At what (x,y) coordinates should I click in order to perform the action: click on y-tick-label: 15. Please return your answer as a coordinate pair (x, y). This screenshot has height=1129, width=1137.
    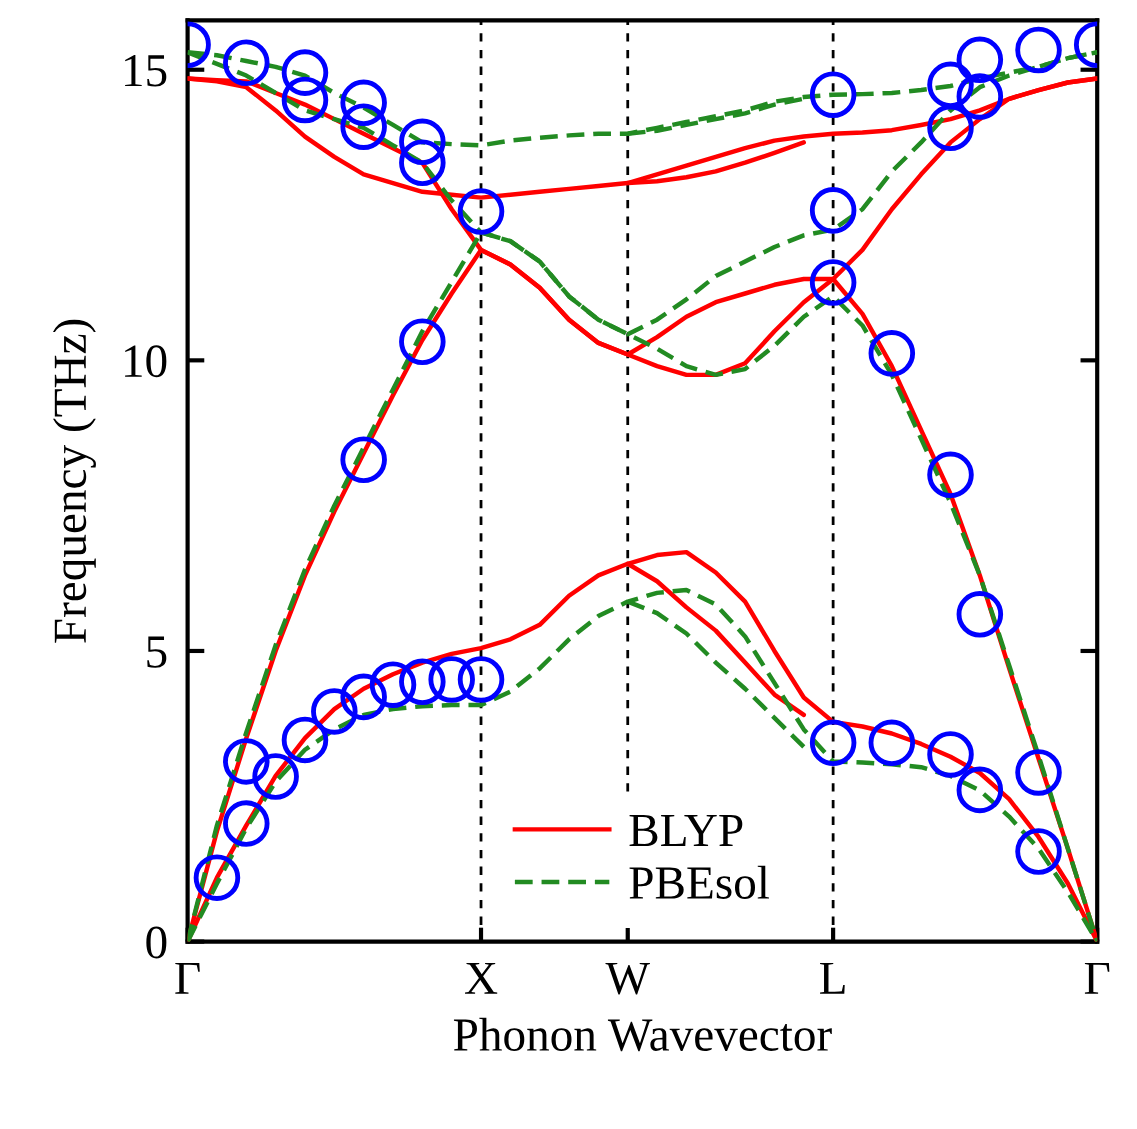
    Looking at the image, I should click on (146, 70).